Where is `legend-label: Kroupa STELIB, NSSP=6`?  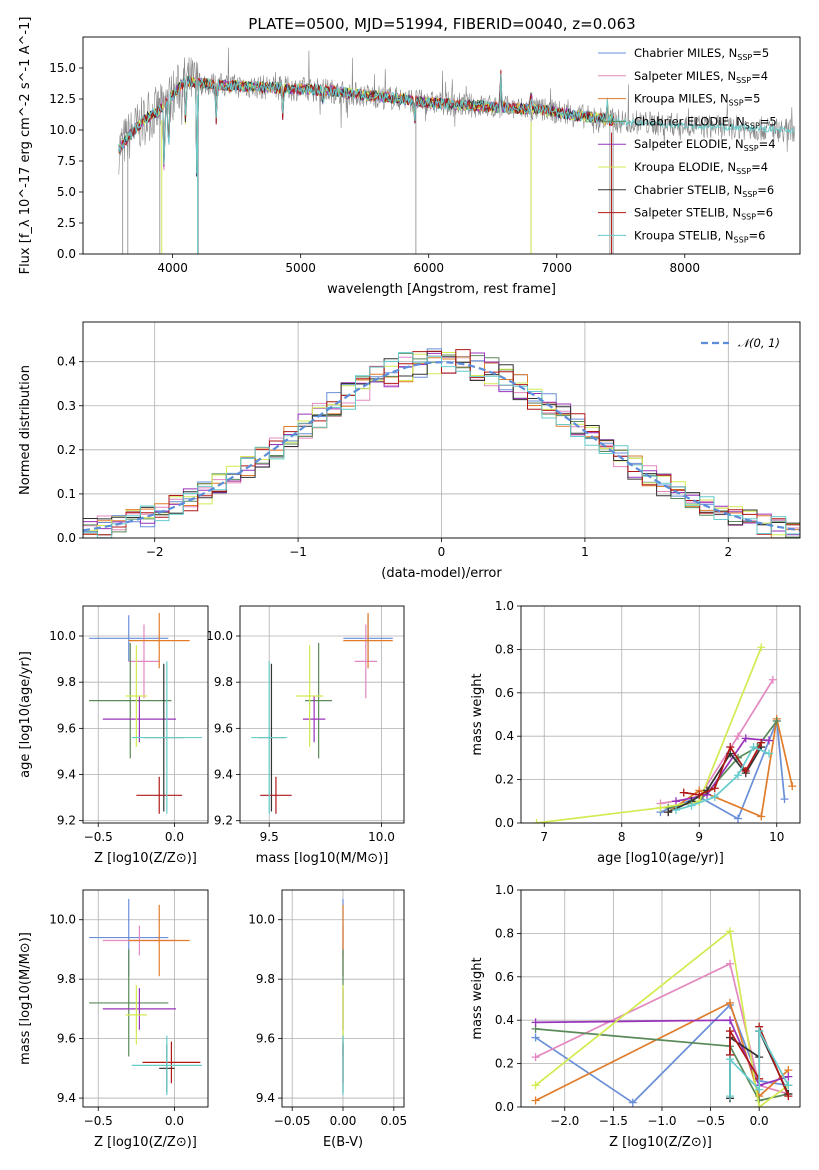
legend-label: Kroupa STELIB, NSSP=6 is located at coordinates (699, 236).